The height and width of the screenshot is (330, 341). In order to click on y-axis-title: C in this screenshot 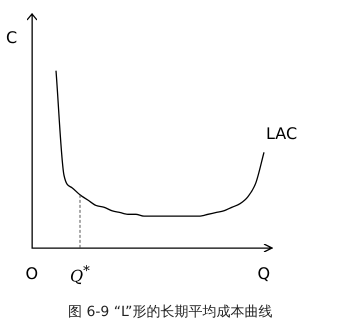, I will do `click(12, 37)`.